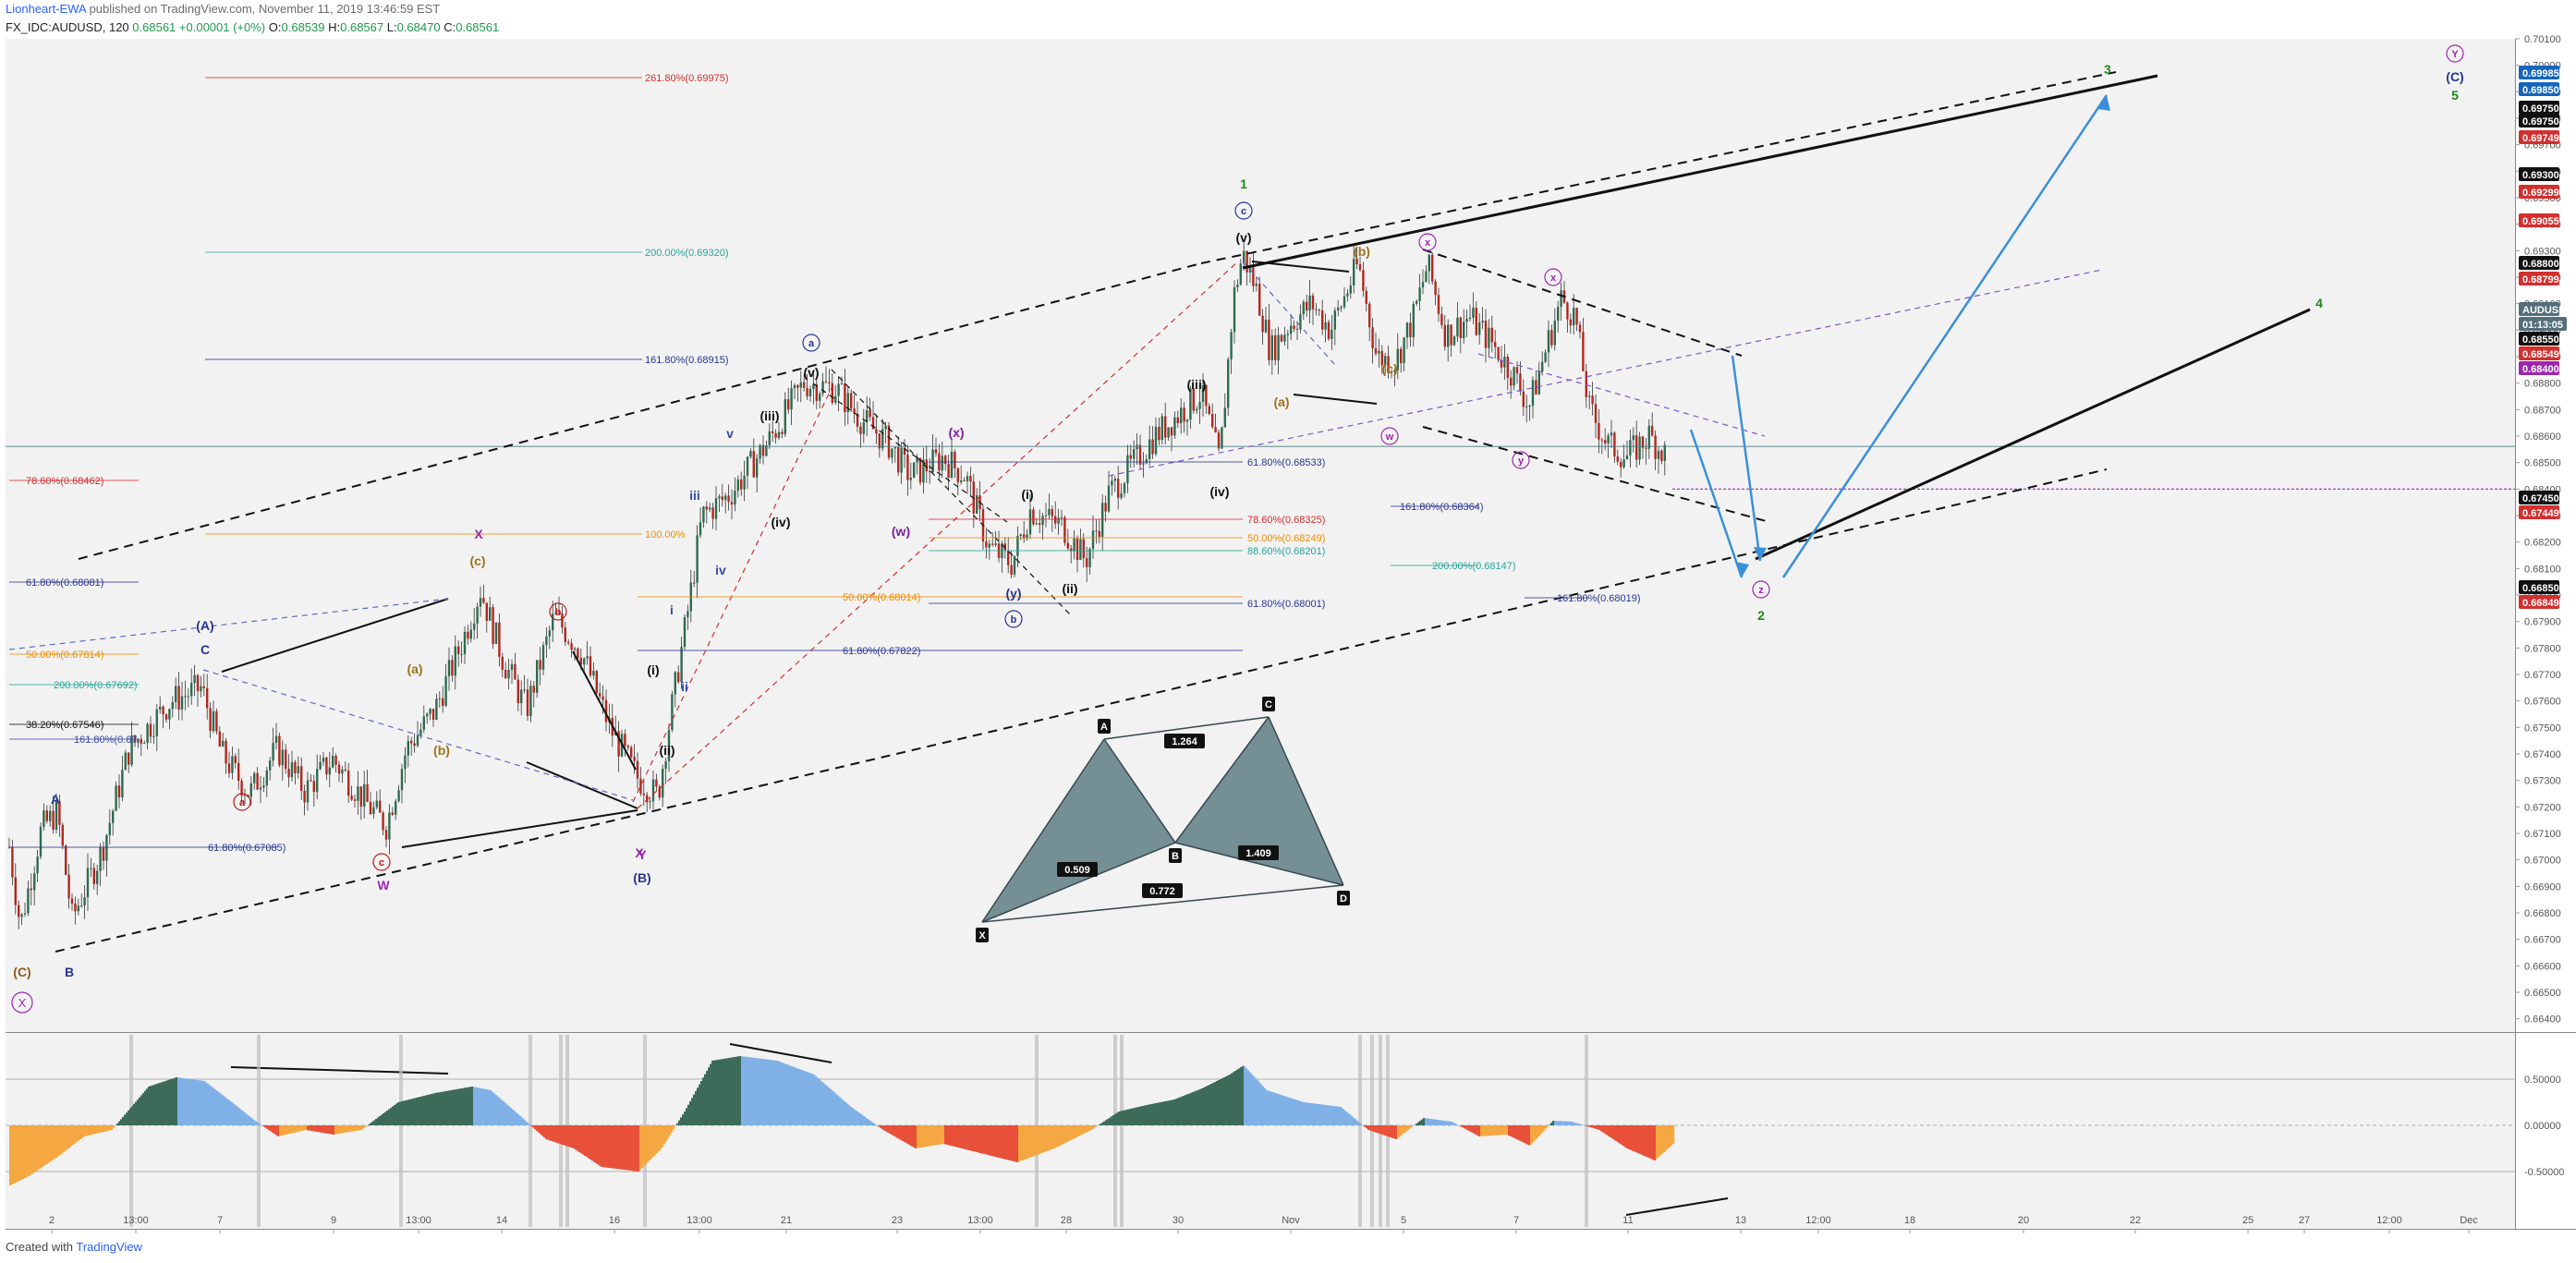 The image size is (2576, 1263). Describe the element at coordinates (154, 27) in the screenshot. I see `last-price: 0.68561` at that location.